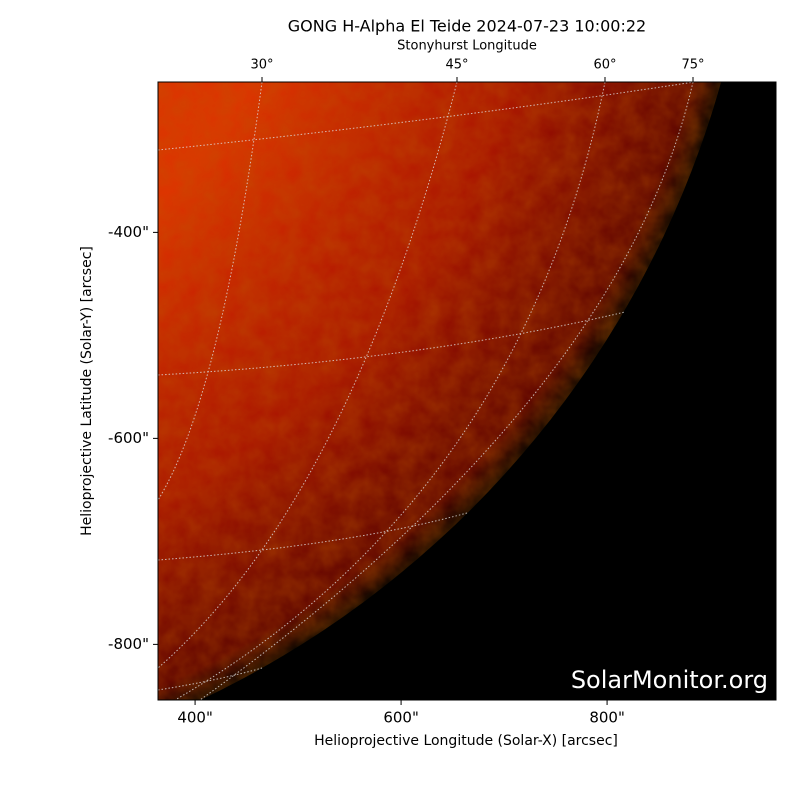 This screenshot has height=800, width=800. What do you see at coordinates (692, 65) in the screenshot?
I see `x2-tick-label: 75°` at bounding box center [692, 65].